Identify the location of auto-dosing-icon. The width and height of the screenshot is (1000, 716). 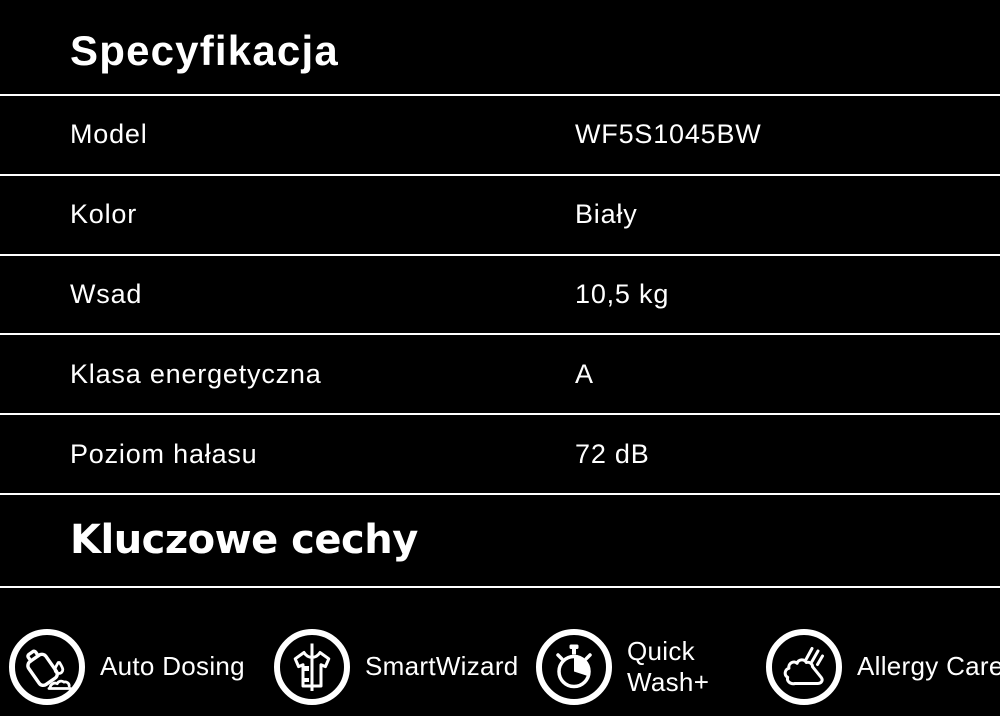
(47, 666).